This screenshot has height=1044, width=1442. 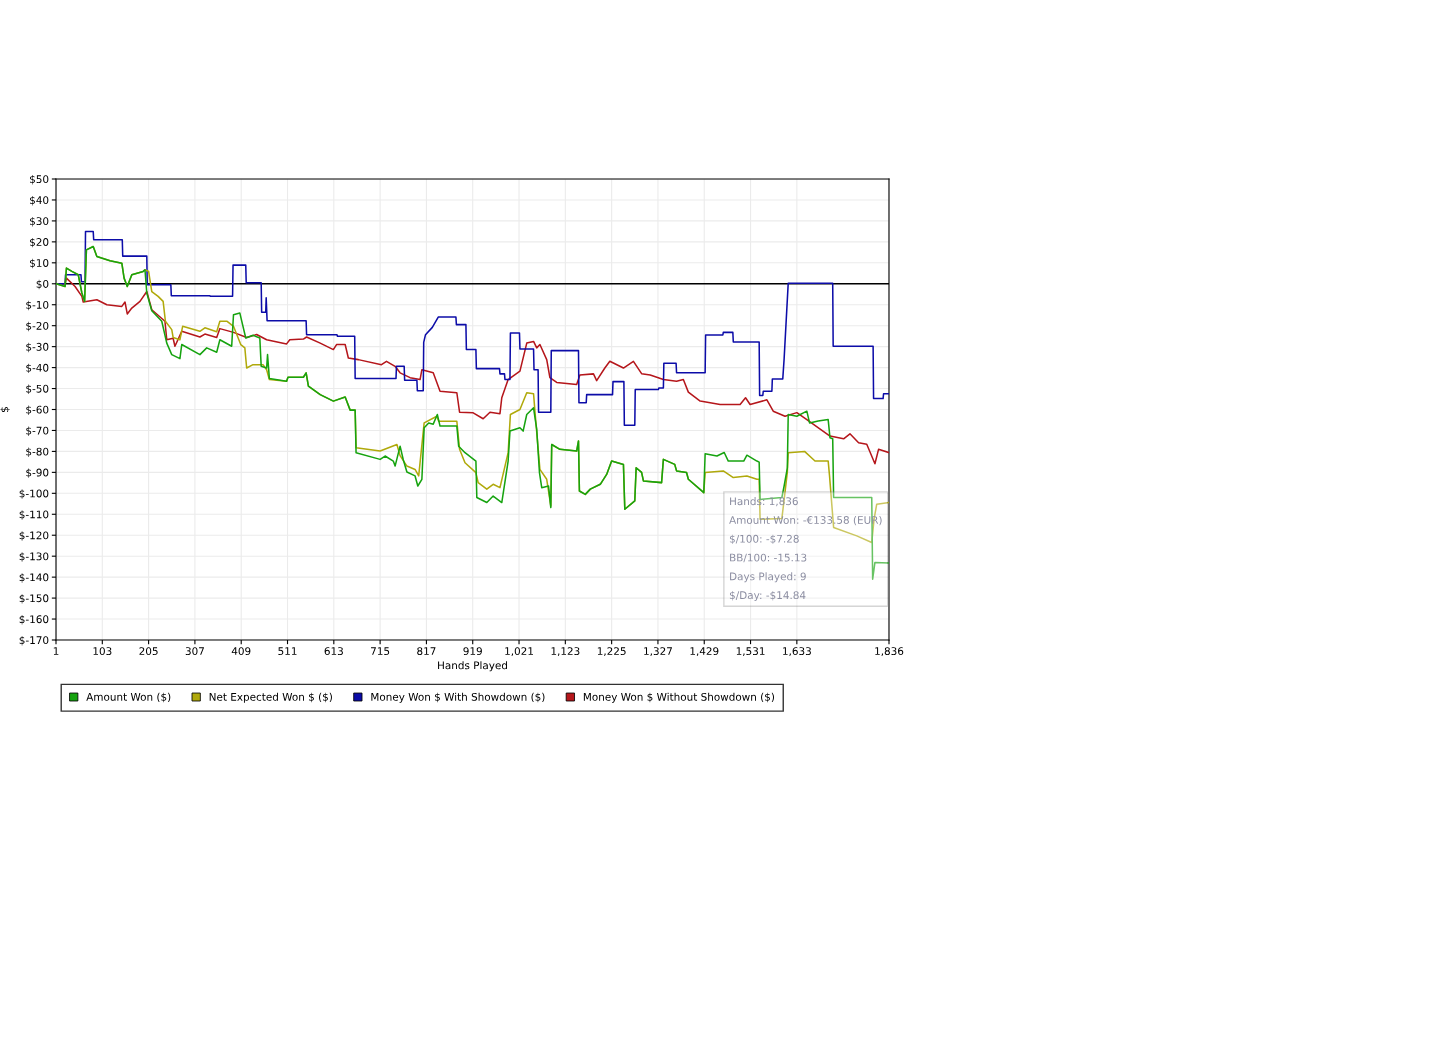 What do you see at coordinates (704, 652) in the screenshot?
I see `x-tick-label: 1,429` at bounding box center [704, 652].